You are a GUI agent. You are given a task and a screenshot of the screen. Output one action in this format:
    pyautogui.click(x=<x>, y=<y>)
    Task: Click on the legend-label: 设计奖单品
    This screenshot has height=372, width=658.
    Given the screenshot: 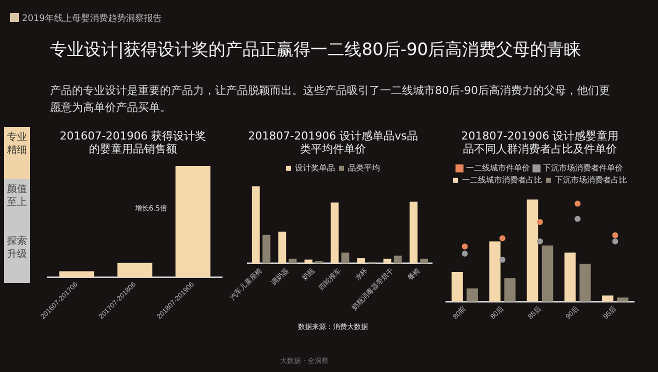 What is the action you would take?
    pyautogui.click(x=315, y=168)
    